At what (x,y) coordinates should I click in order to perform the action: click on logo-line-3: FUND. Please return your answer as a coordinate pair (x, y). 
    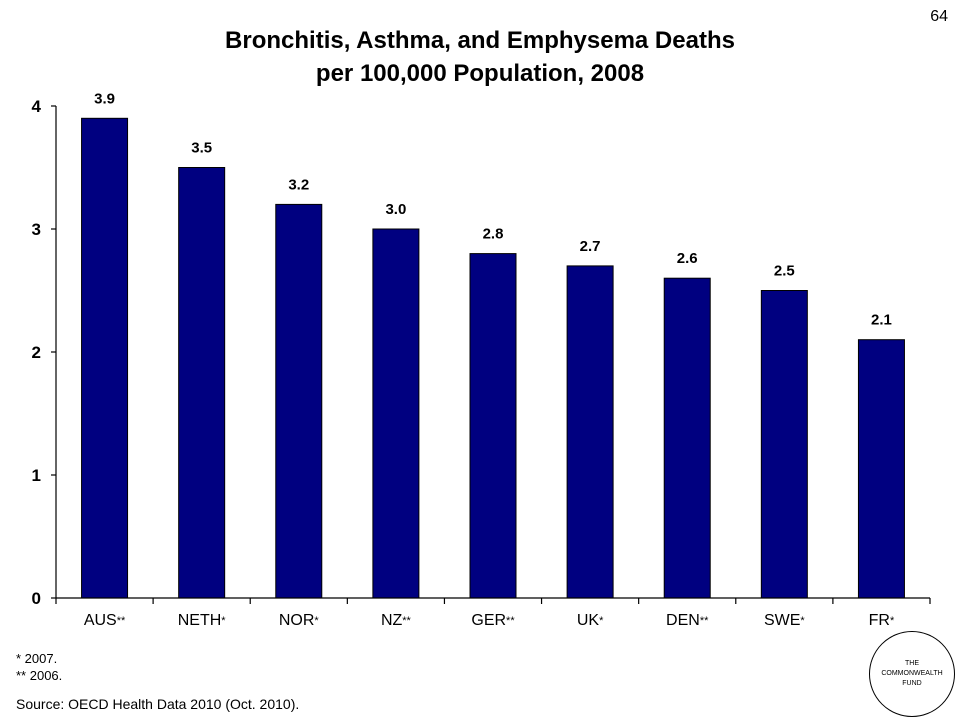
    Looking at the image, I should click on (912, 683).